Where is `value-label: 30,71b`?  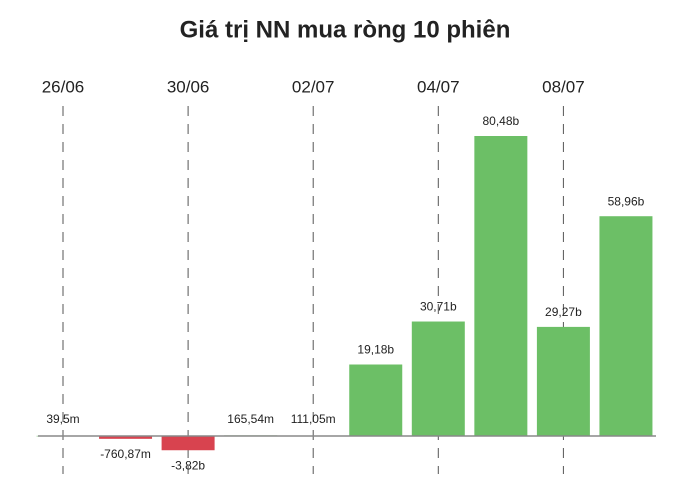 value-label: 30,71b is located at coordinates (438, 307).